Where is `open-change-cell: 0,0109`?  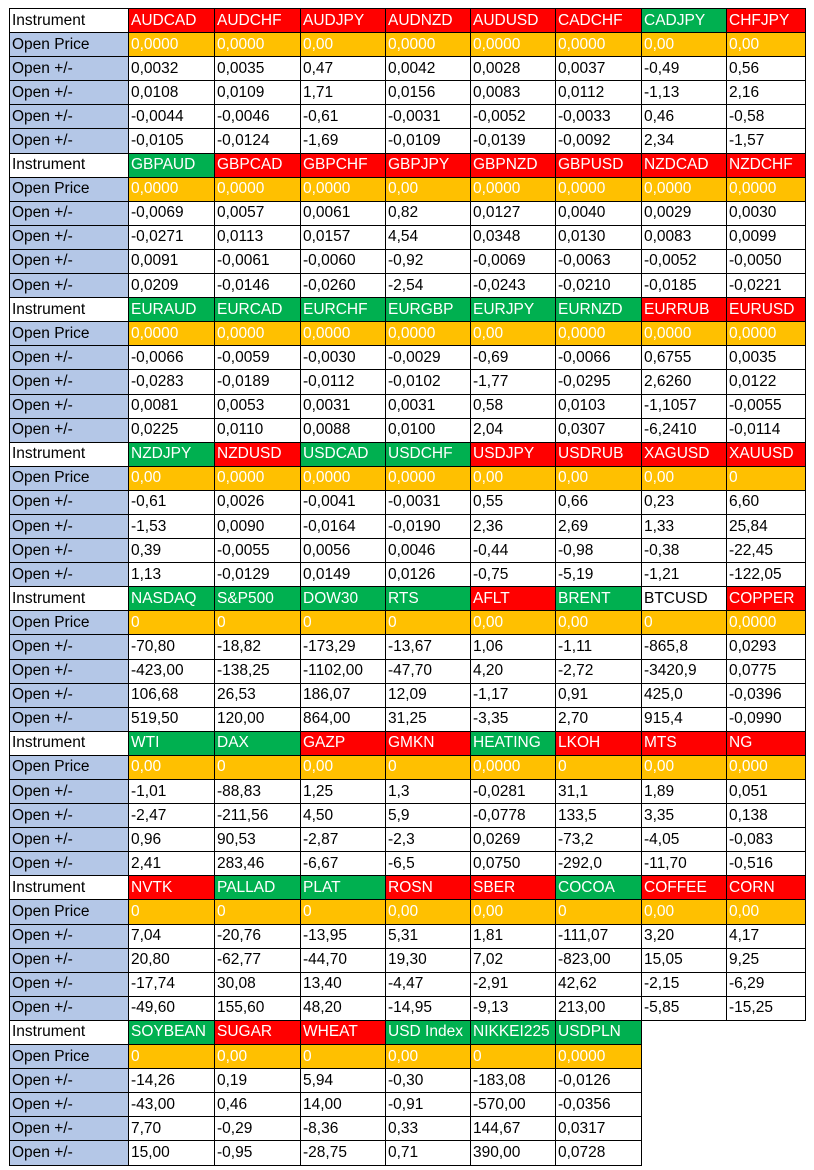
open-change-cell: 0,0109 is located at coordinates (257, 93).